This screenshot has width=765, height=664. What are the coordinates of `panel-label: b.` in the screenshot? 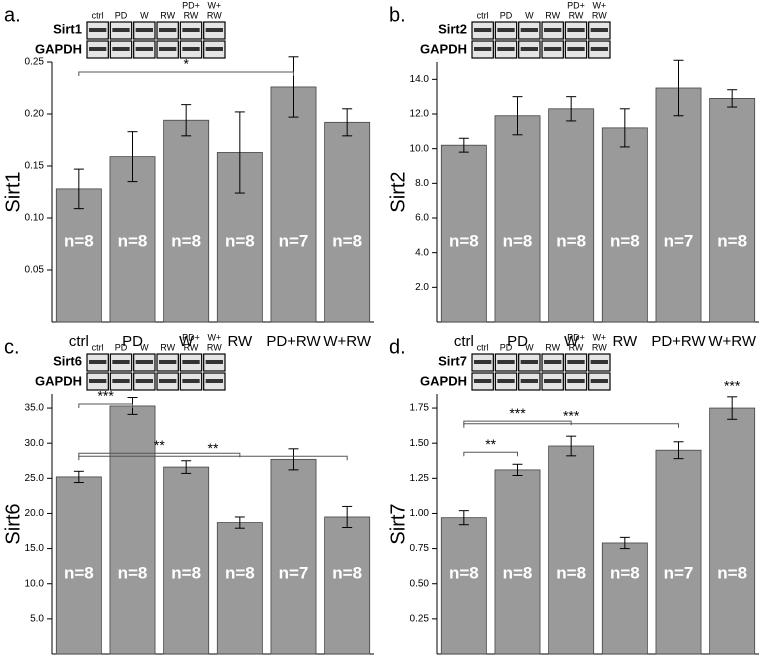 It's located at (397, 15).